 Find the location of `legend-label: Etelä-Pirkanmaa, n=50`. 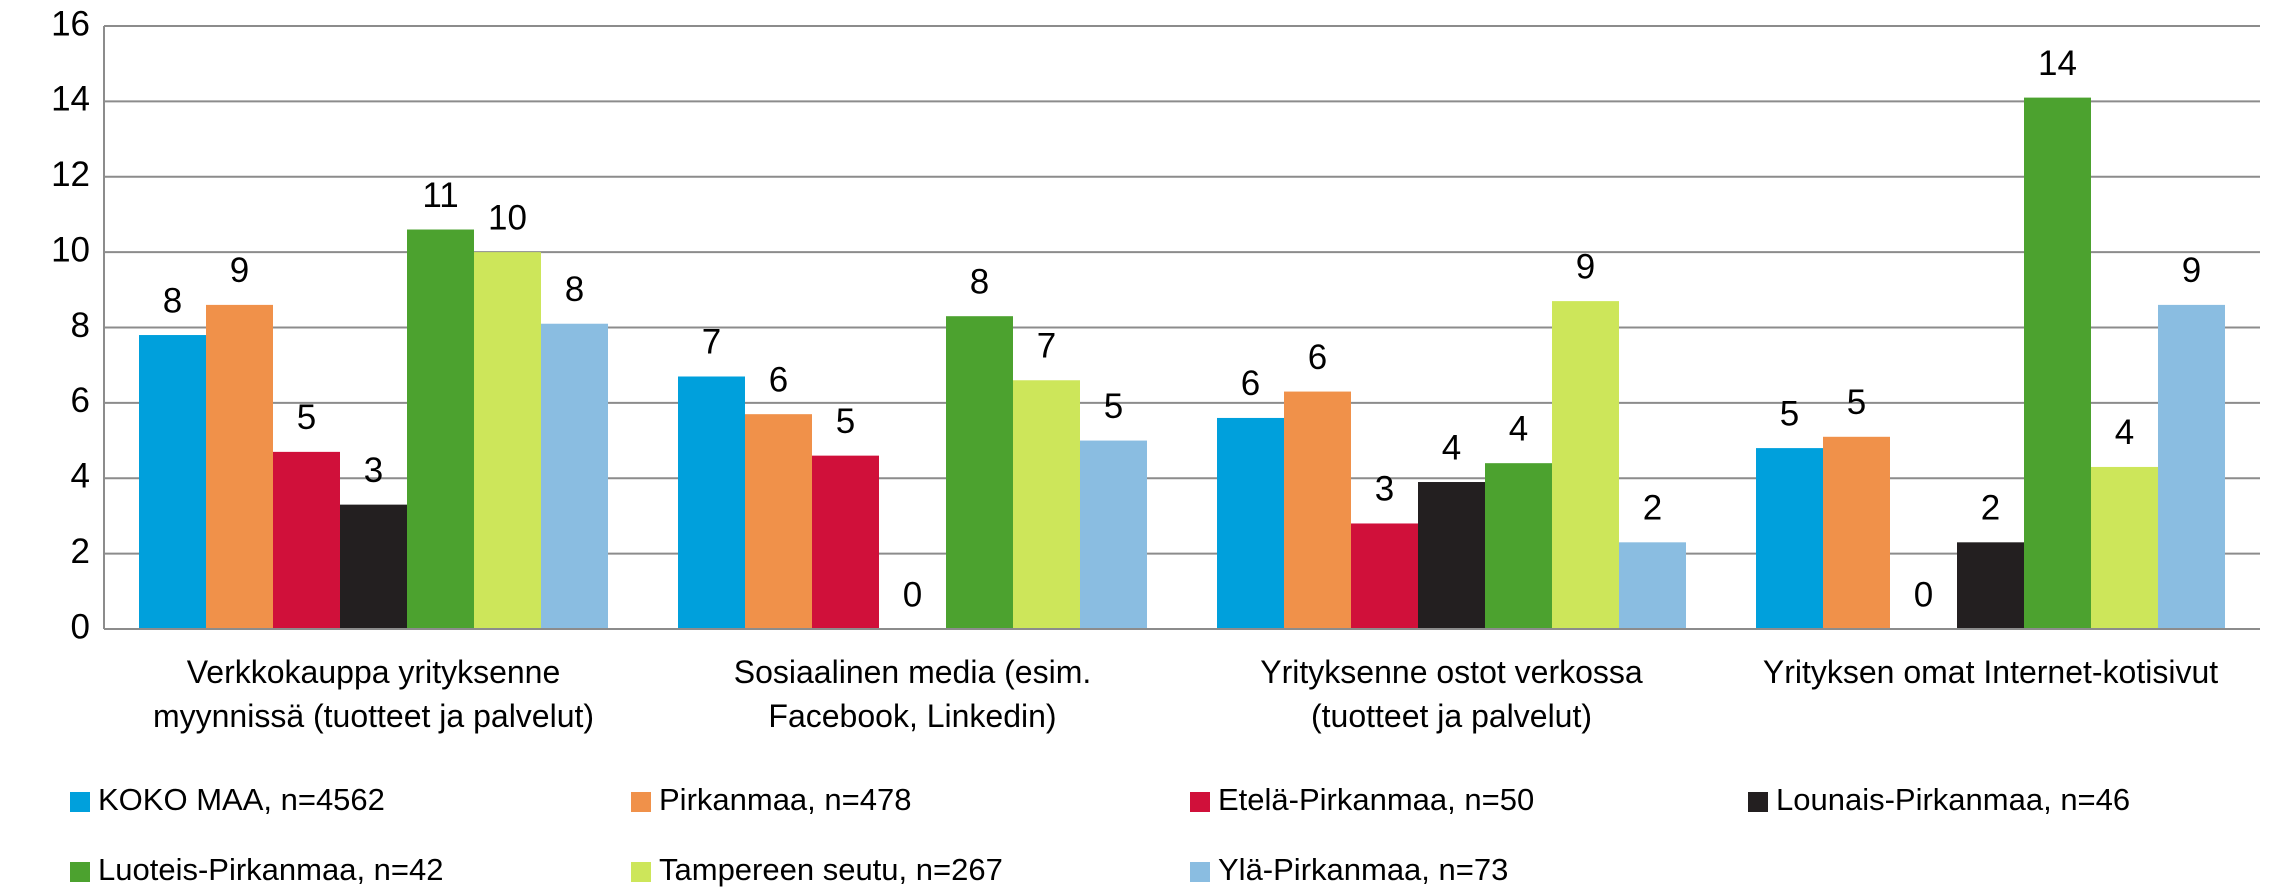

legend-label: Etelä-Pirkanmaa, n=50 is located at coordinates (1376, 799).